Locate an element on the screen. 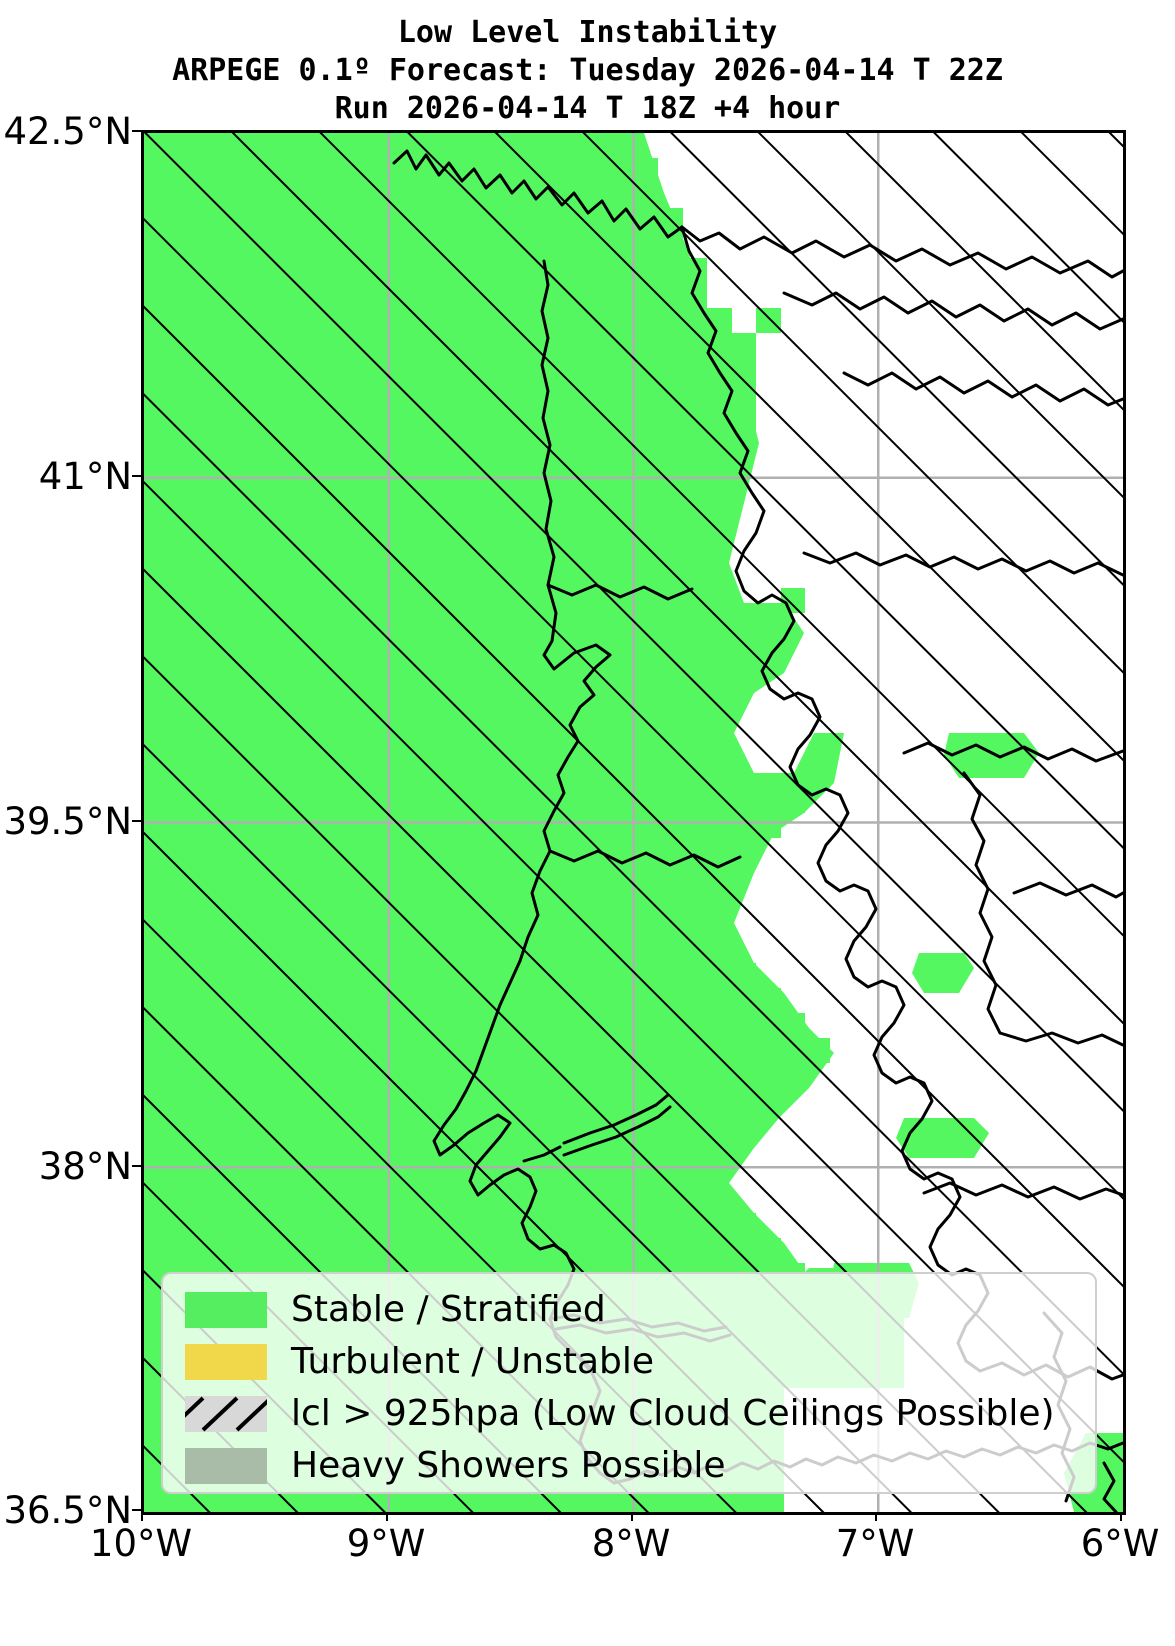 This screenshot has width=1175, height=1646. y-tick-39.5N: 39.5°N is located at coordinates (67, 821).